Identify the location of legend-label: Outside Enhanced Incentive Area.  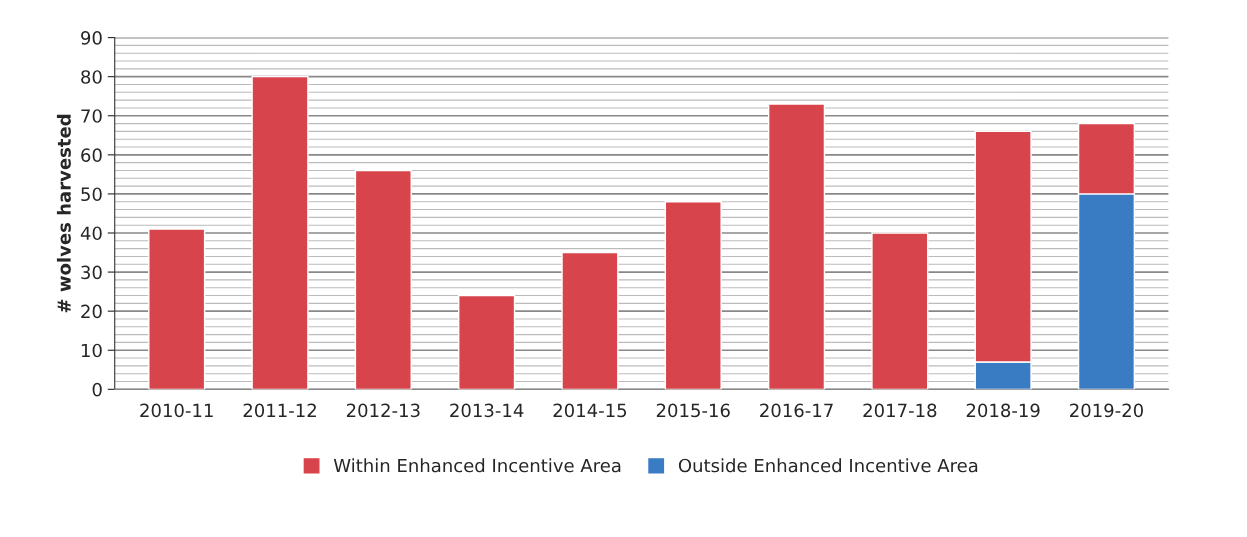
(828, 465).